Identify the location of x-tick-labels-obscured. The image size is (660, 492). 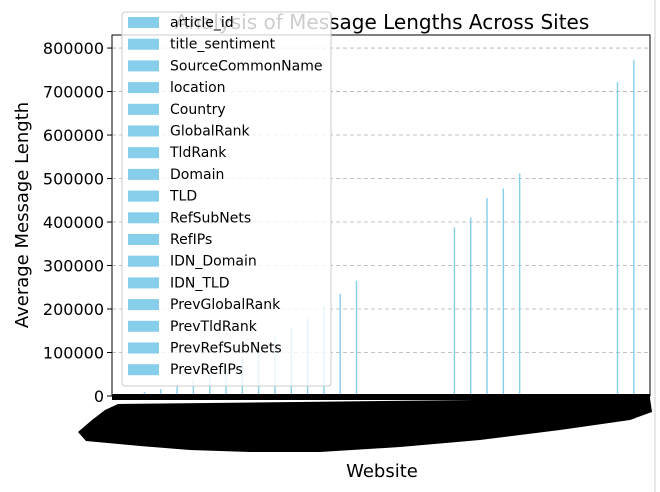
(365, 425).